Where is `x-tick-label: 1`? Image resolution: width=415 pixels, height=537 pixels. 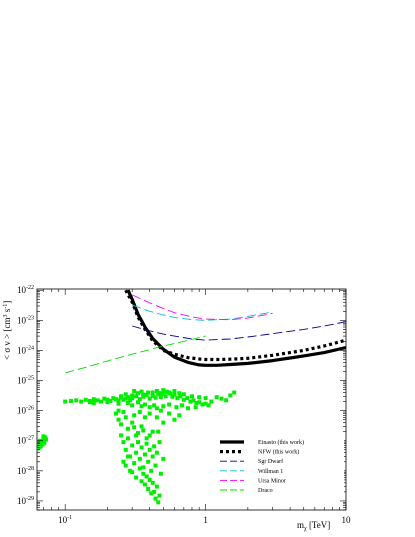 x-tick-label: 1 is located at coordinates (205, 520).